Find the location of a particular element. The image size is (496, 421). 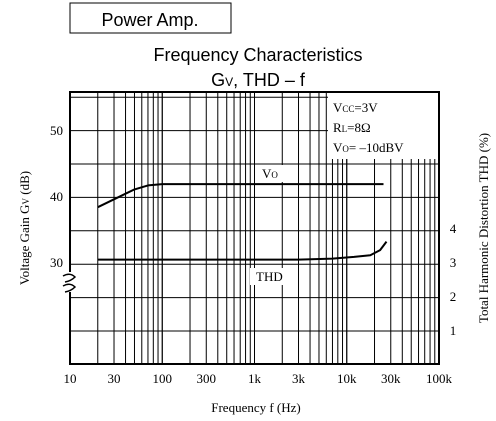

series-label-thd: THD is located at coordinates (269, 276).